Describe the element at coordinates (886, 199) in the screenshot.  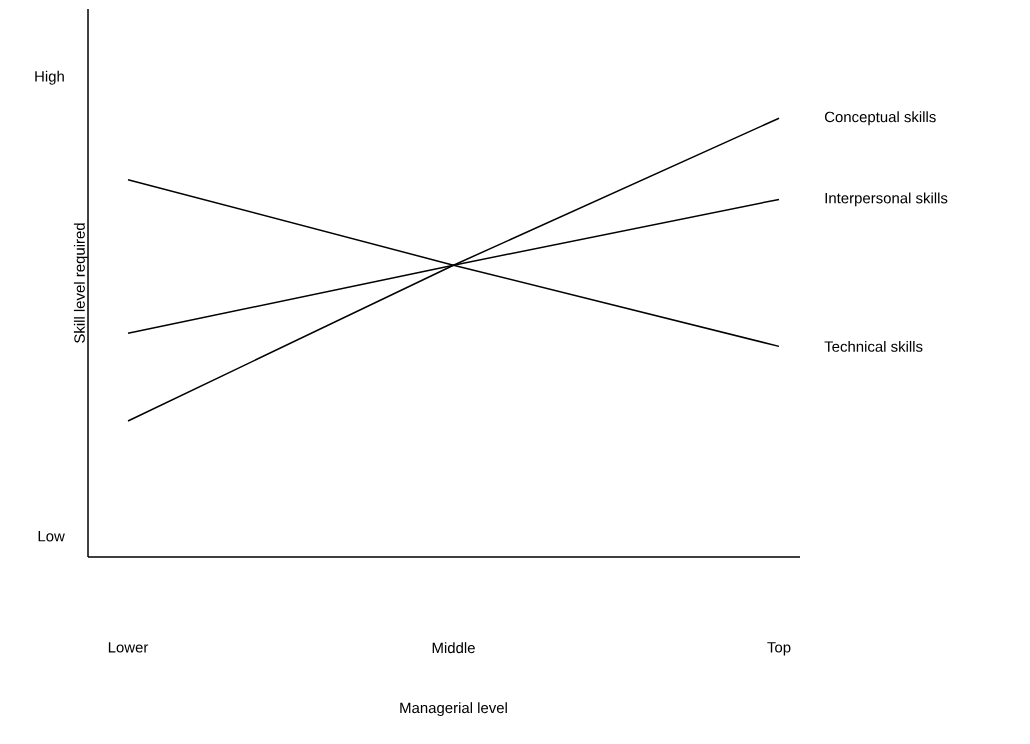
I see `text: Interpersonal skills` at that location.